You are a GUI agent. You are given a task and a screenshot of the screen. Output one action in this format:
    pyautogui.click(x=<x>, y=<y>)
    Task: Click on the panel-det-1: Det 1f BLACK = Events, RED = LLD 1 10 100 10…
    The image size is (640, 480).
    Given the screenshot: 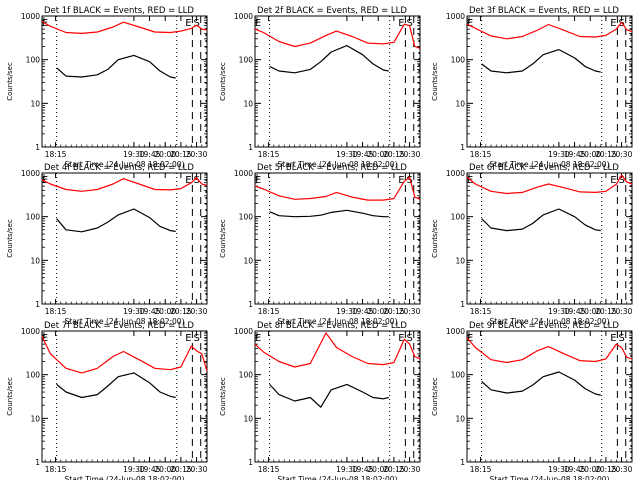 What is the action you would take?
    pyautogui.click(x=107, y=87)
    